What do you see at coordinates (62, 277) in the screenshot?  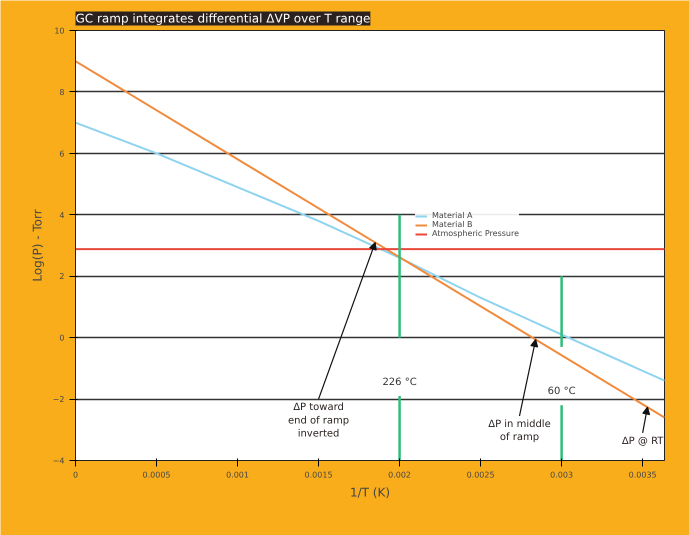 I see `y-tick-label: 2` at bounding box center [62, 277].